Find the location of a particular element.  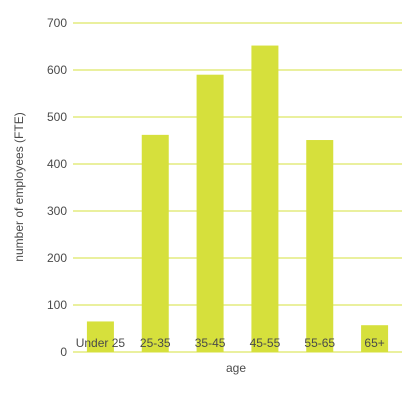

y-tick-labels: 0 100 200 300 400 500 600 700 is located at coordinates (57, 187).